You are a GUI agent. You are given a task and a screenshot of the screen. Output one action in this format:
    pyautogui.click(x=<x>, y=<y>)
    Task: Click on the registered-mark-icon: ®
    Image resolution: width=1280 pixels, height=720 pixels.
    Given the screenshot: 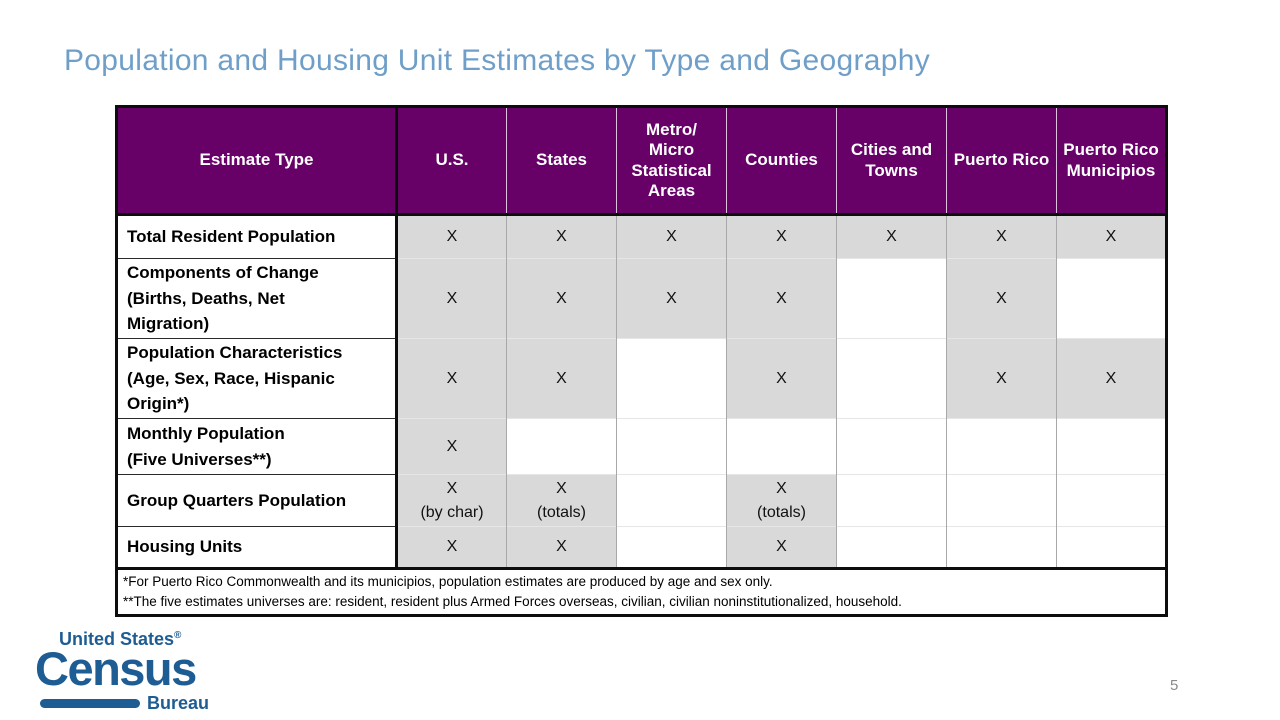 What is the action you would take?
    pyautogui.click(x=178, y=635)
    